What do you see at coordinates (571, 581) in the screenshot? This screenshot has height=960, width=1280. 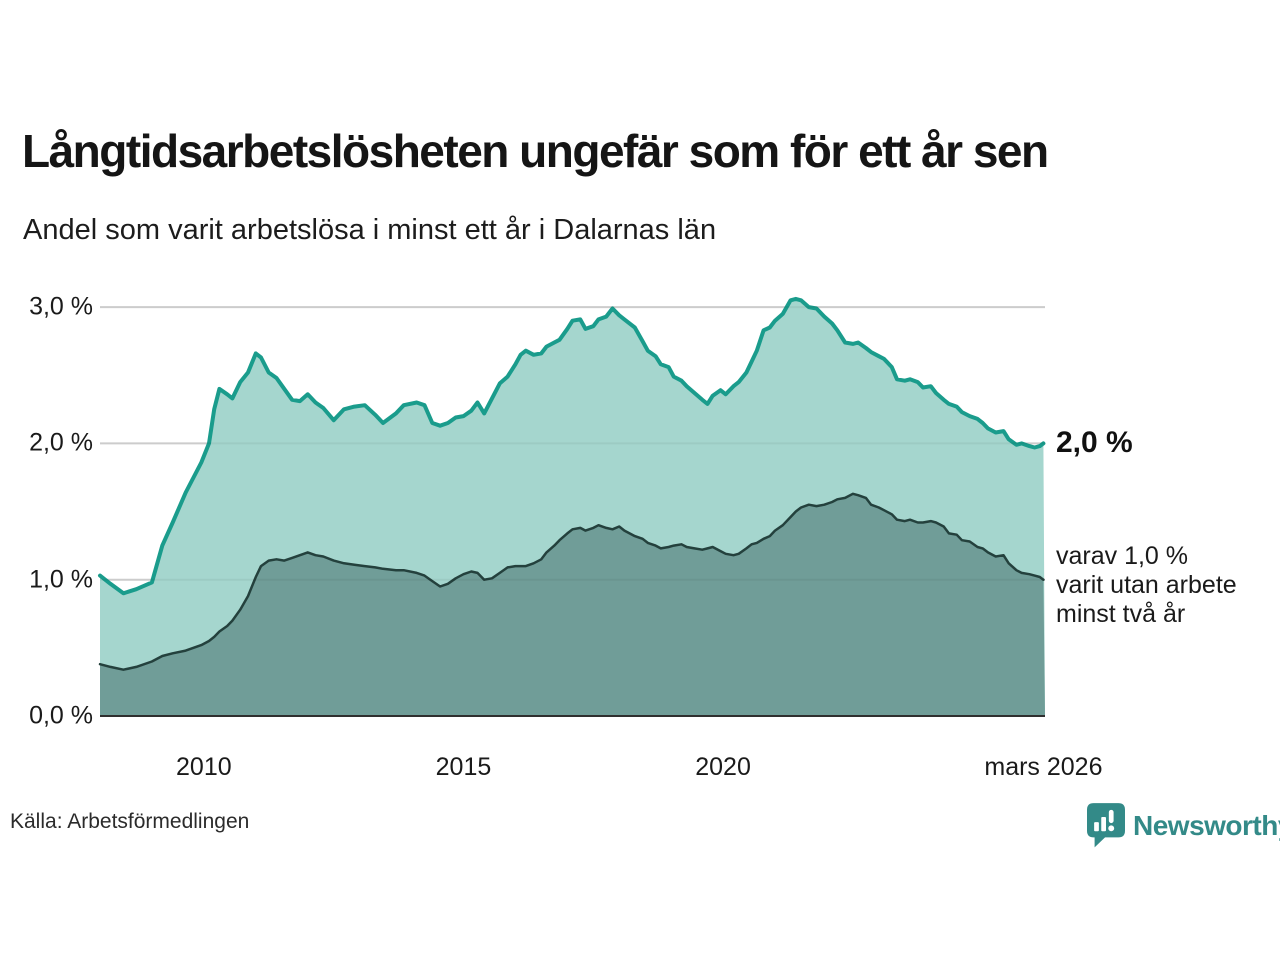 I see `series-2-line` at bounding box center [571, 581].